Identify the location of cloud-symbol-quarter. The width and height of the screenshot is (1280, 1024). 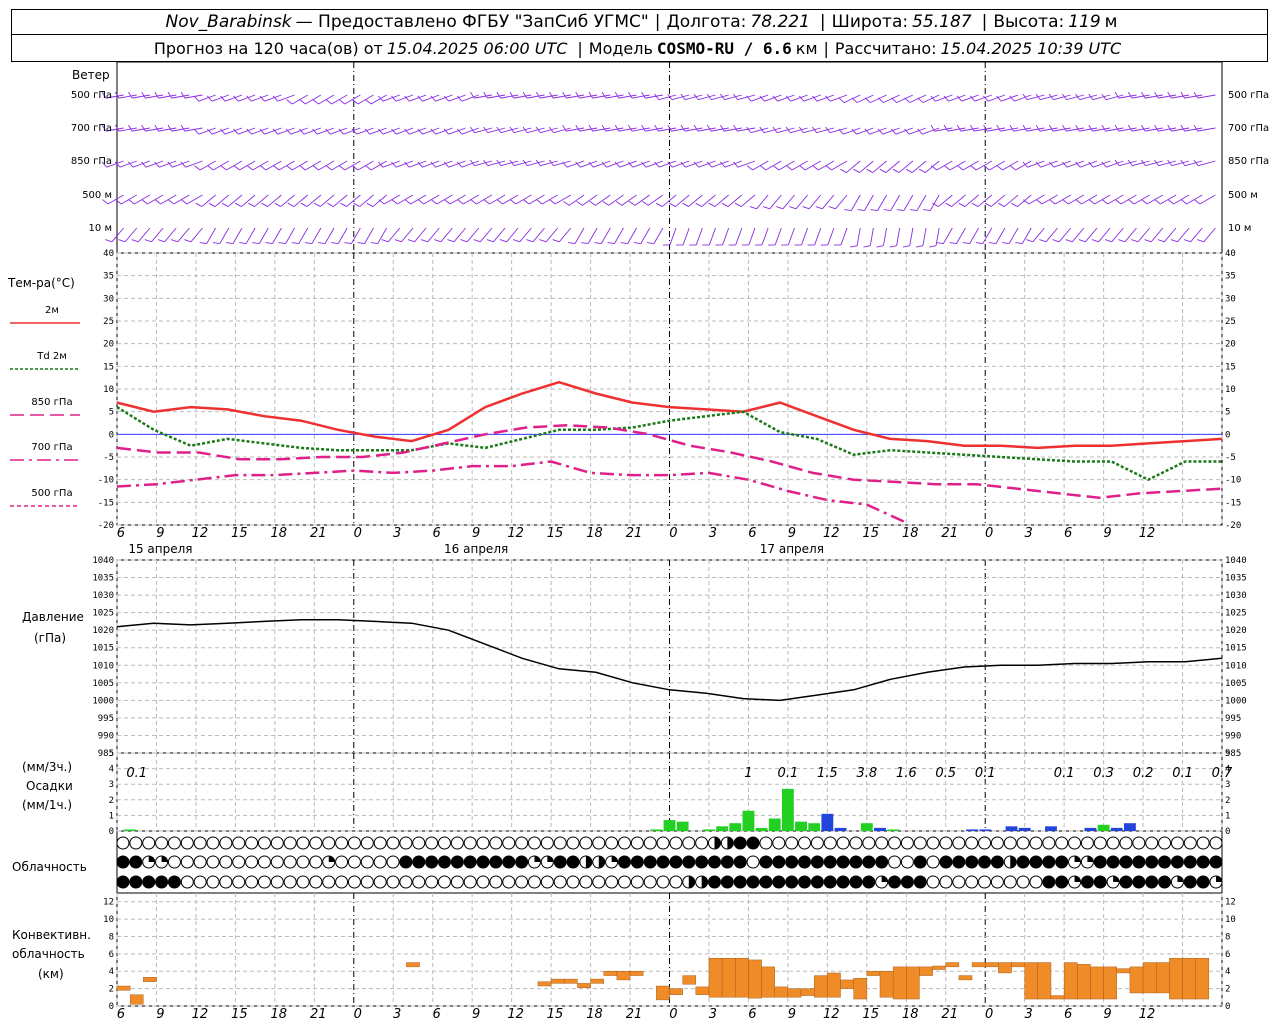
(1219, 879).